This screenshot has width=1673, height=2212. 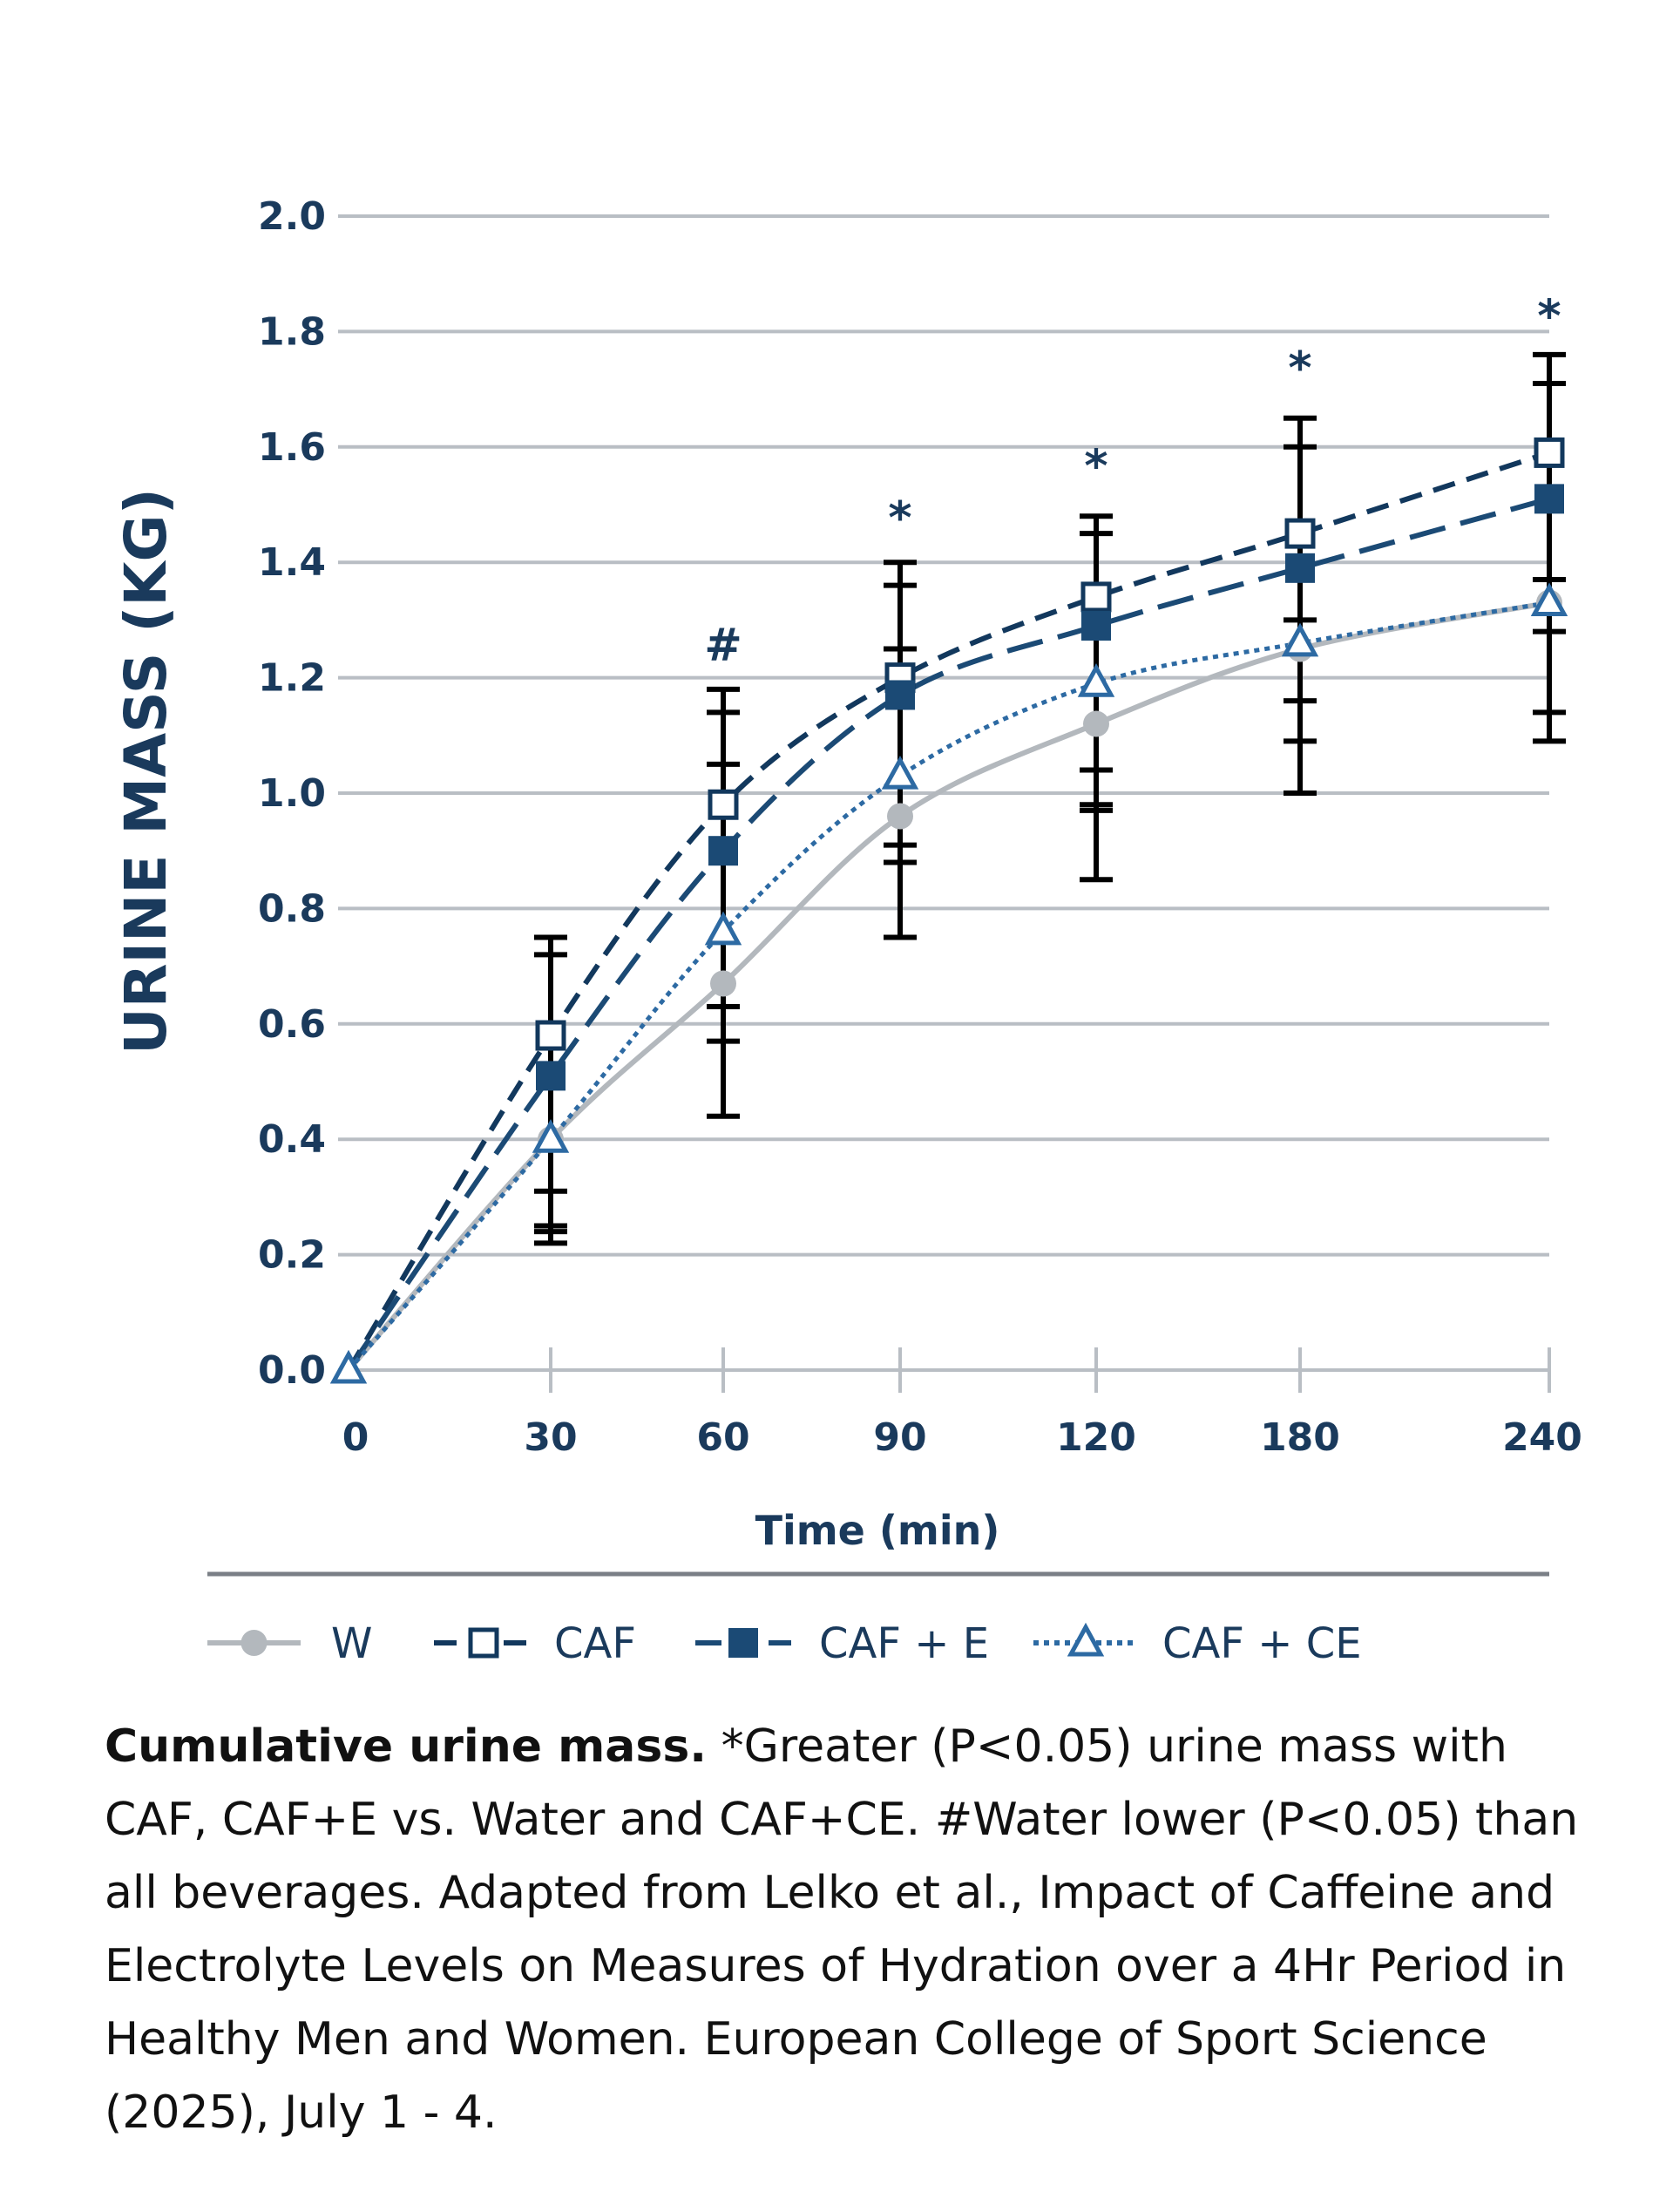 I want to click on x-tick-labels: 0 30 60 90 120 180 240, so click(x=962, y=1437).